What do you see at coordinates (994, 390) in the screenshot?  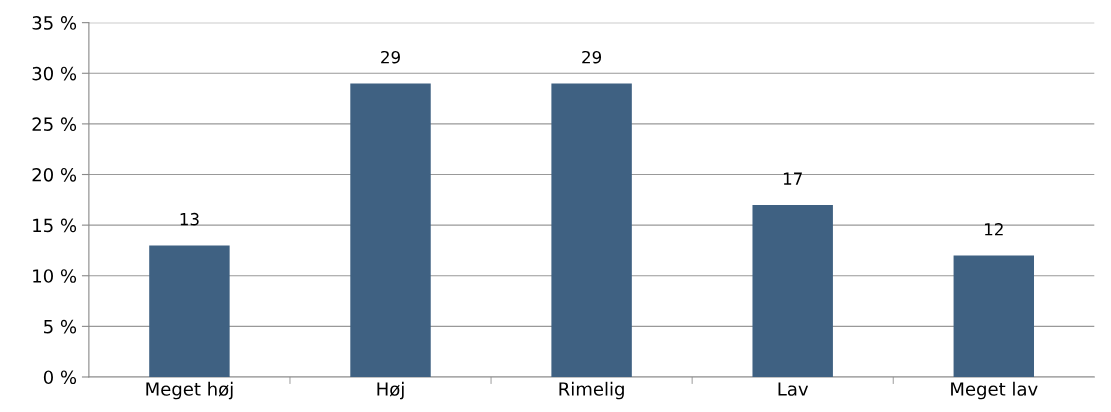 I see `x-tick-label: Meget lav` at bounding box center [994, 390].